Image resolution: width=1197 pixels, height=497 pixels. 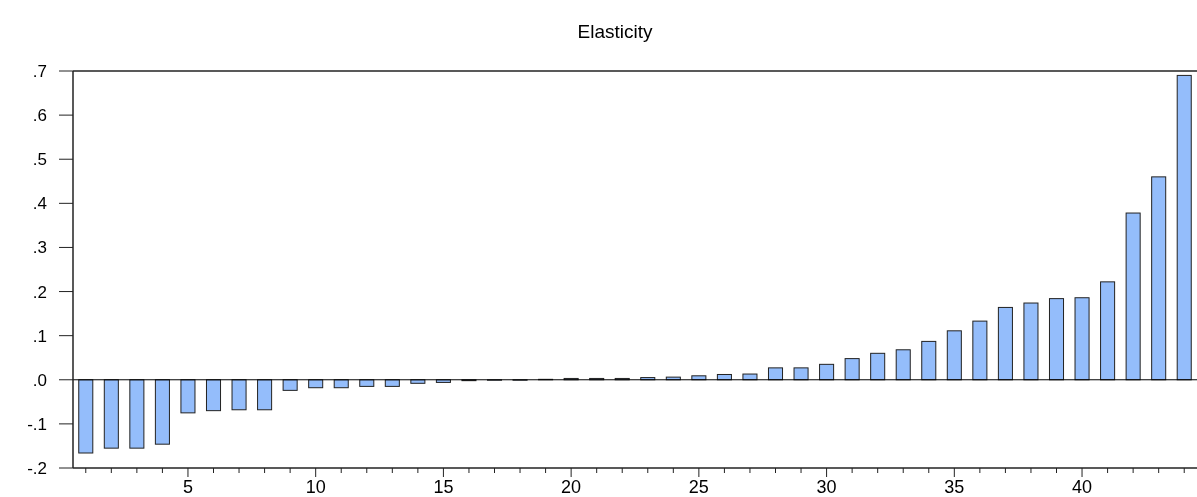 What do you see at coordinates (615, 31) in the screenshot?
I see `chart-title: Elasticity` at bounding box center [615, 31].